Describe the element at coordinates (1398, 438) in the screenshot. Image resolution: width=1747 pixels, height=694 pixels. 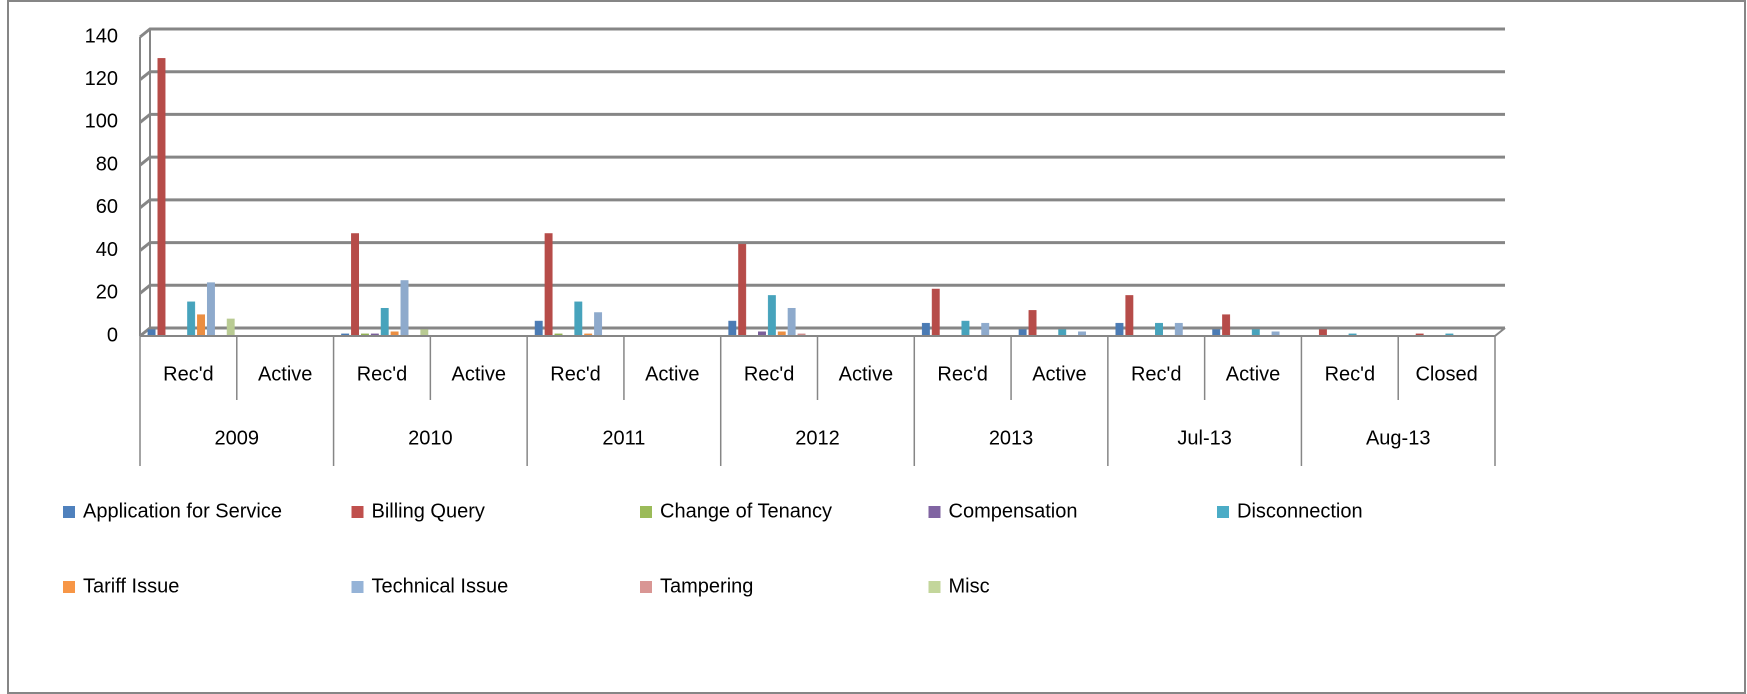
I see `x-group-label: Aug-13` at that location.